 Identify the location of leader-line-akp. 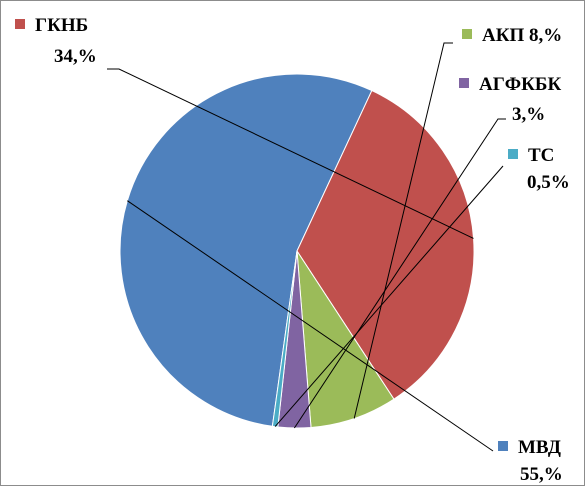
(403, 230).